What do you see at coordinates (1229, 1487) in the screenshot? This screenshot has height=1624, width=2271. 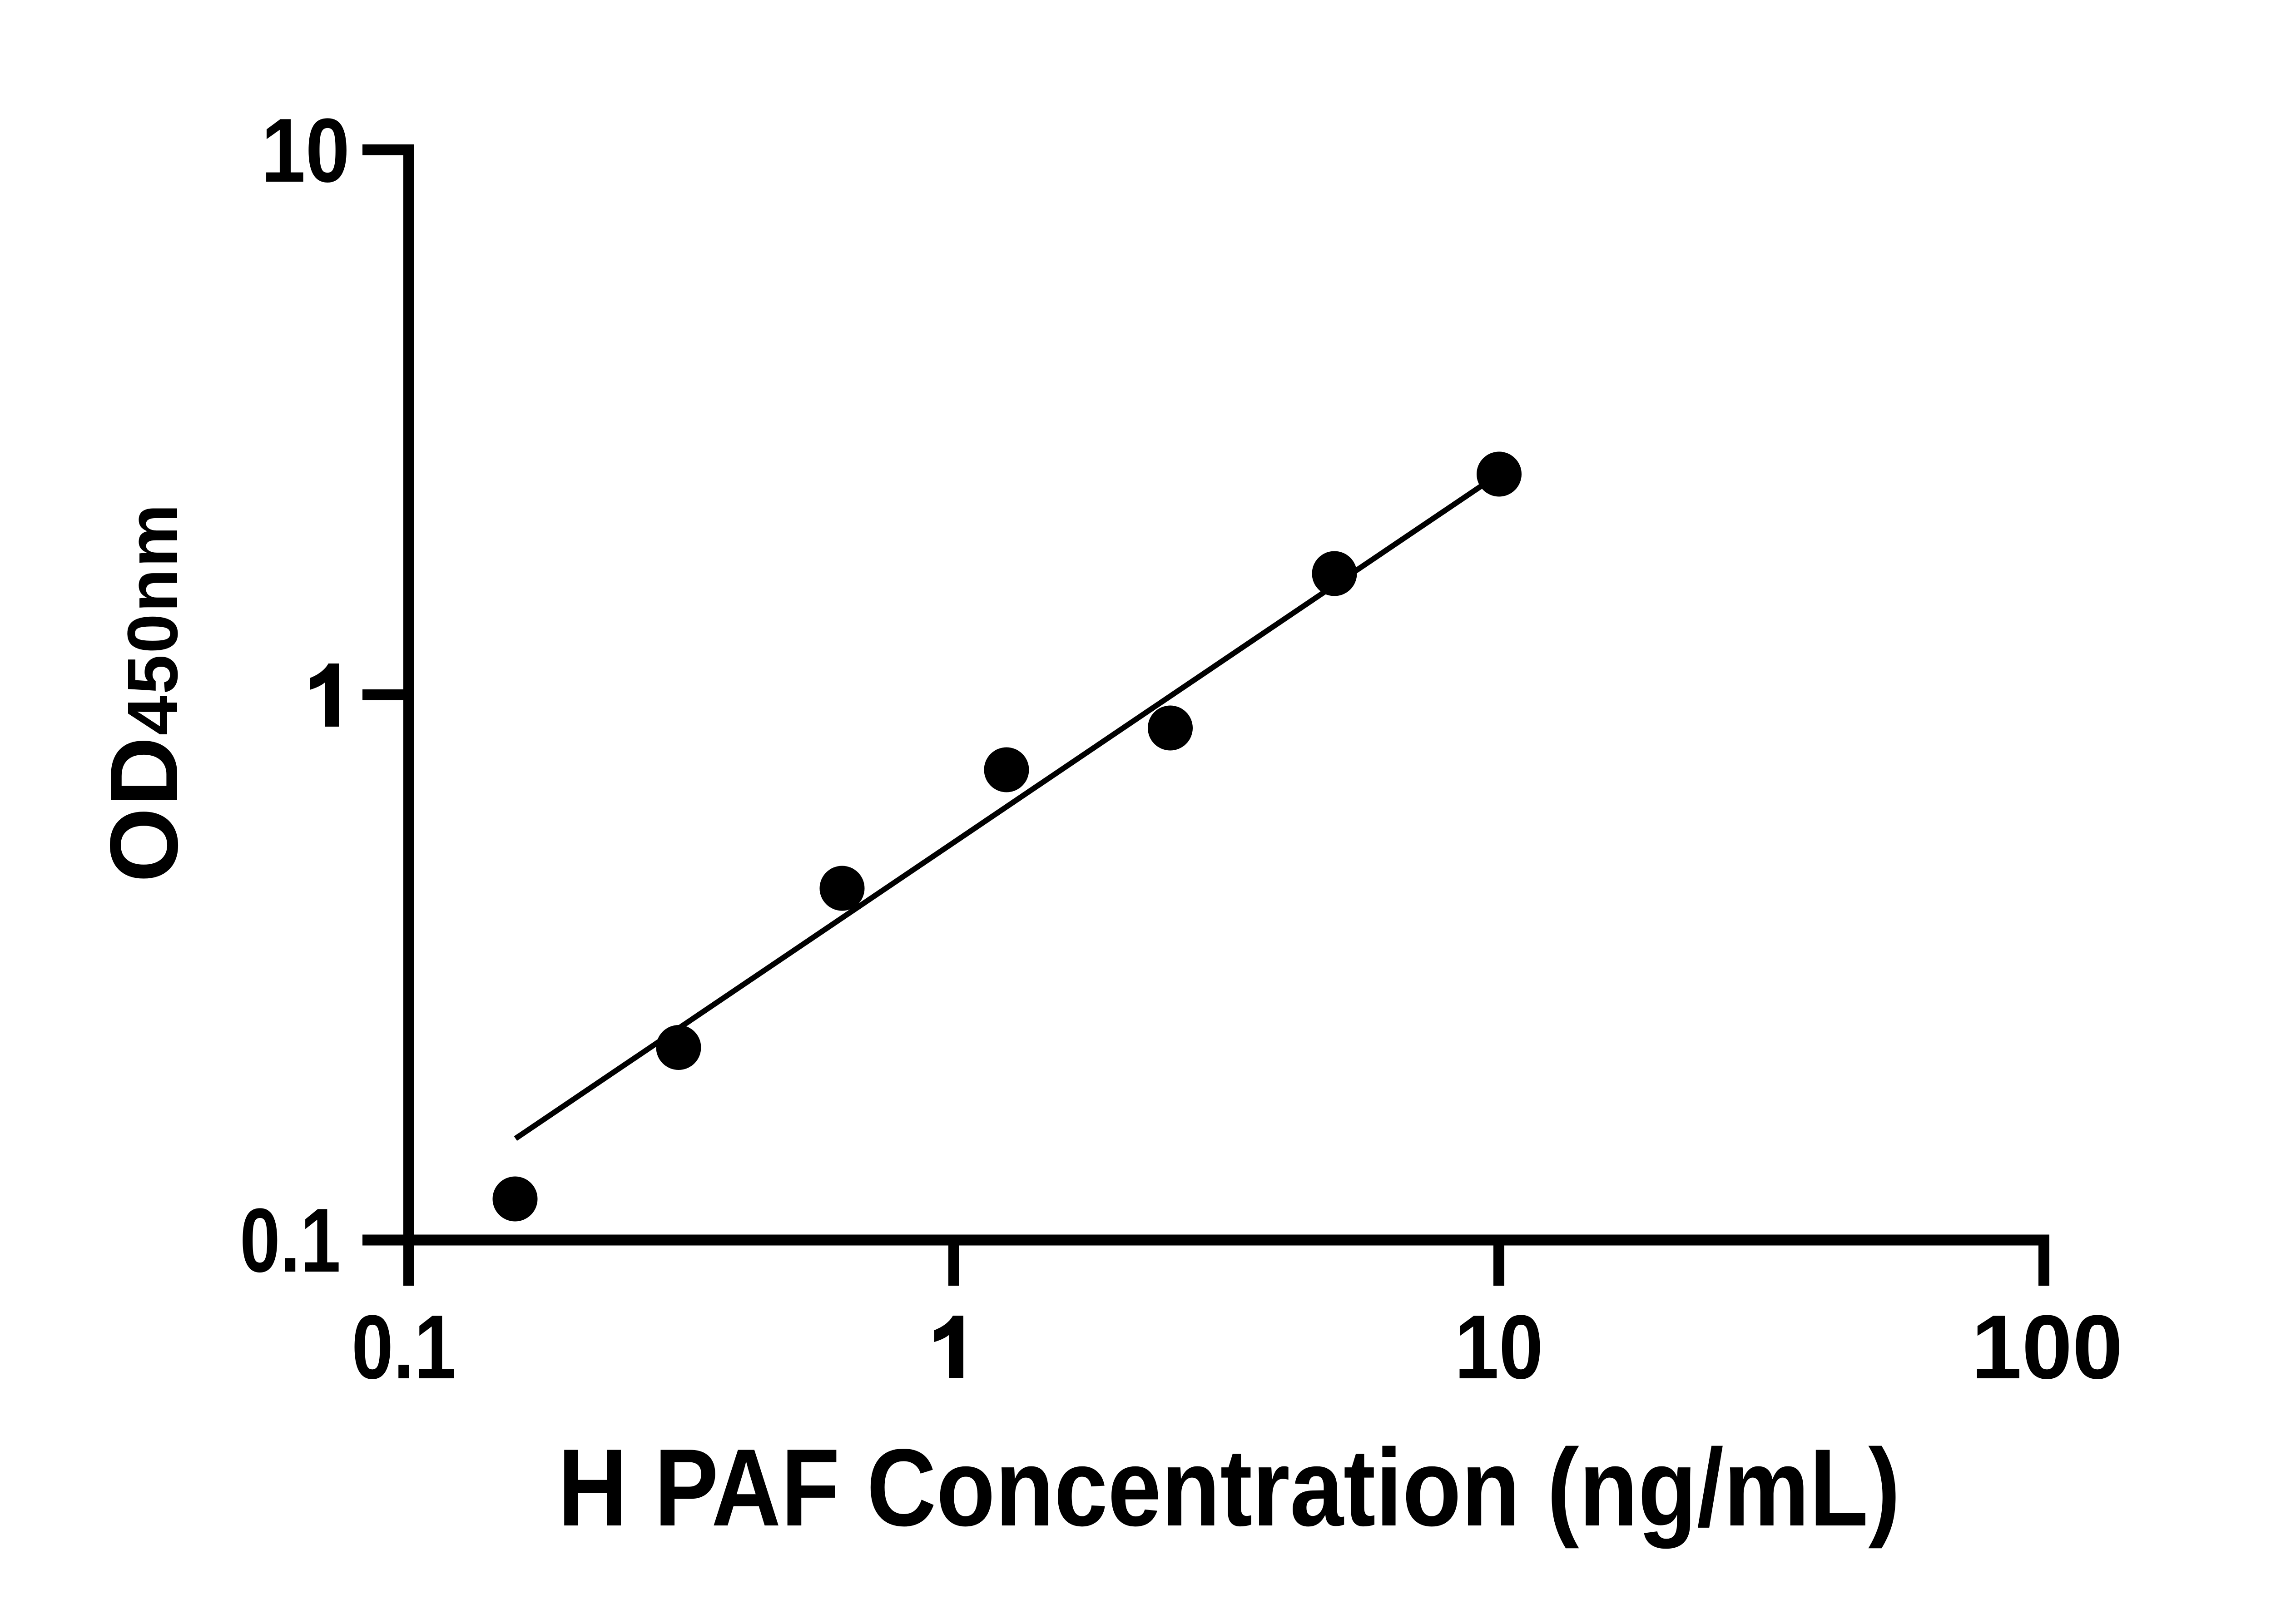 I see `svg-text: H PAF Concentration (ng/mL)` at bounding box center [1229, 1487].